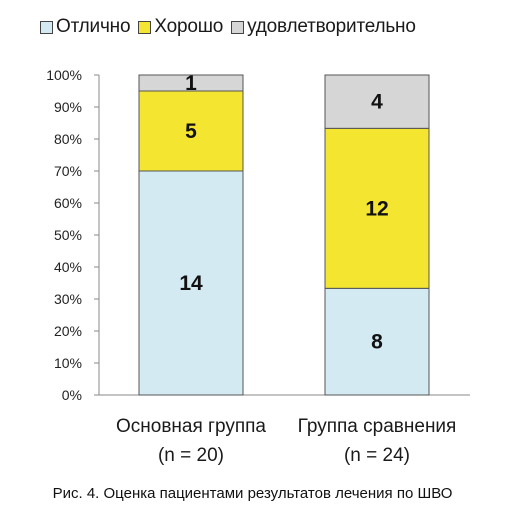  I want to click on data-label: 5, so click(191, 131).